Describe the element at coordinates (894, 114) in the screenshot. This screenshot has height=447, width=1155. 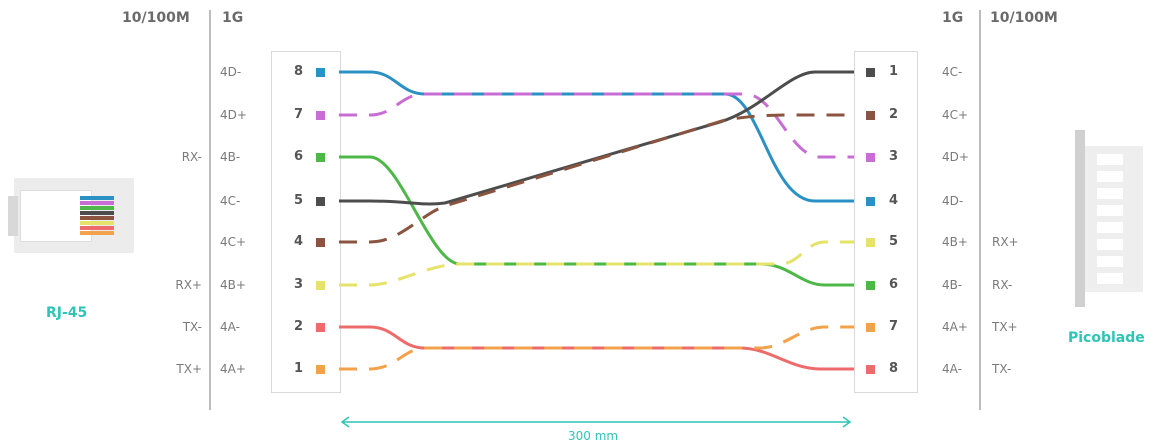
I see `right-pin-number: 2` at that location.